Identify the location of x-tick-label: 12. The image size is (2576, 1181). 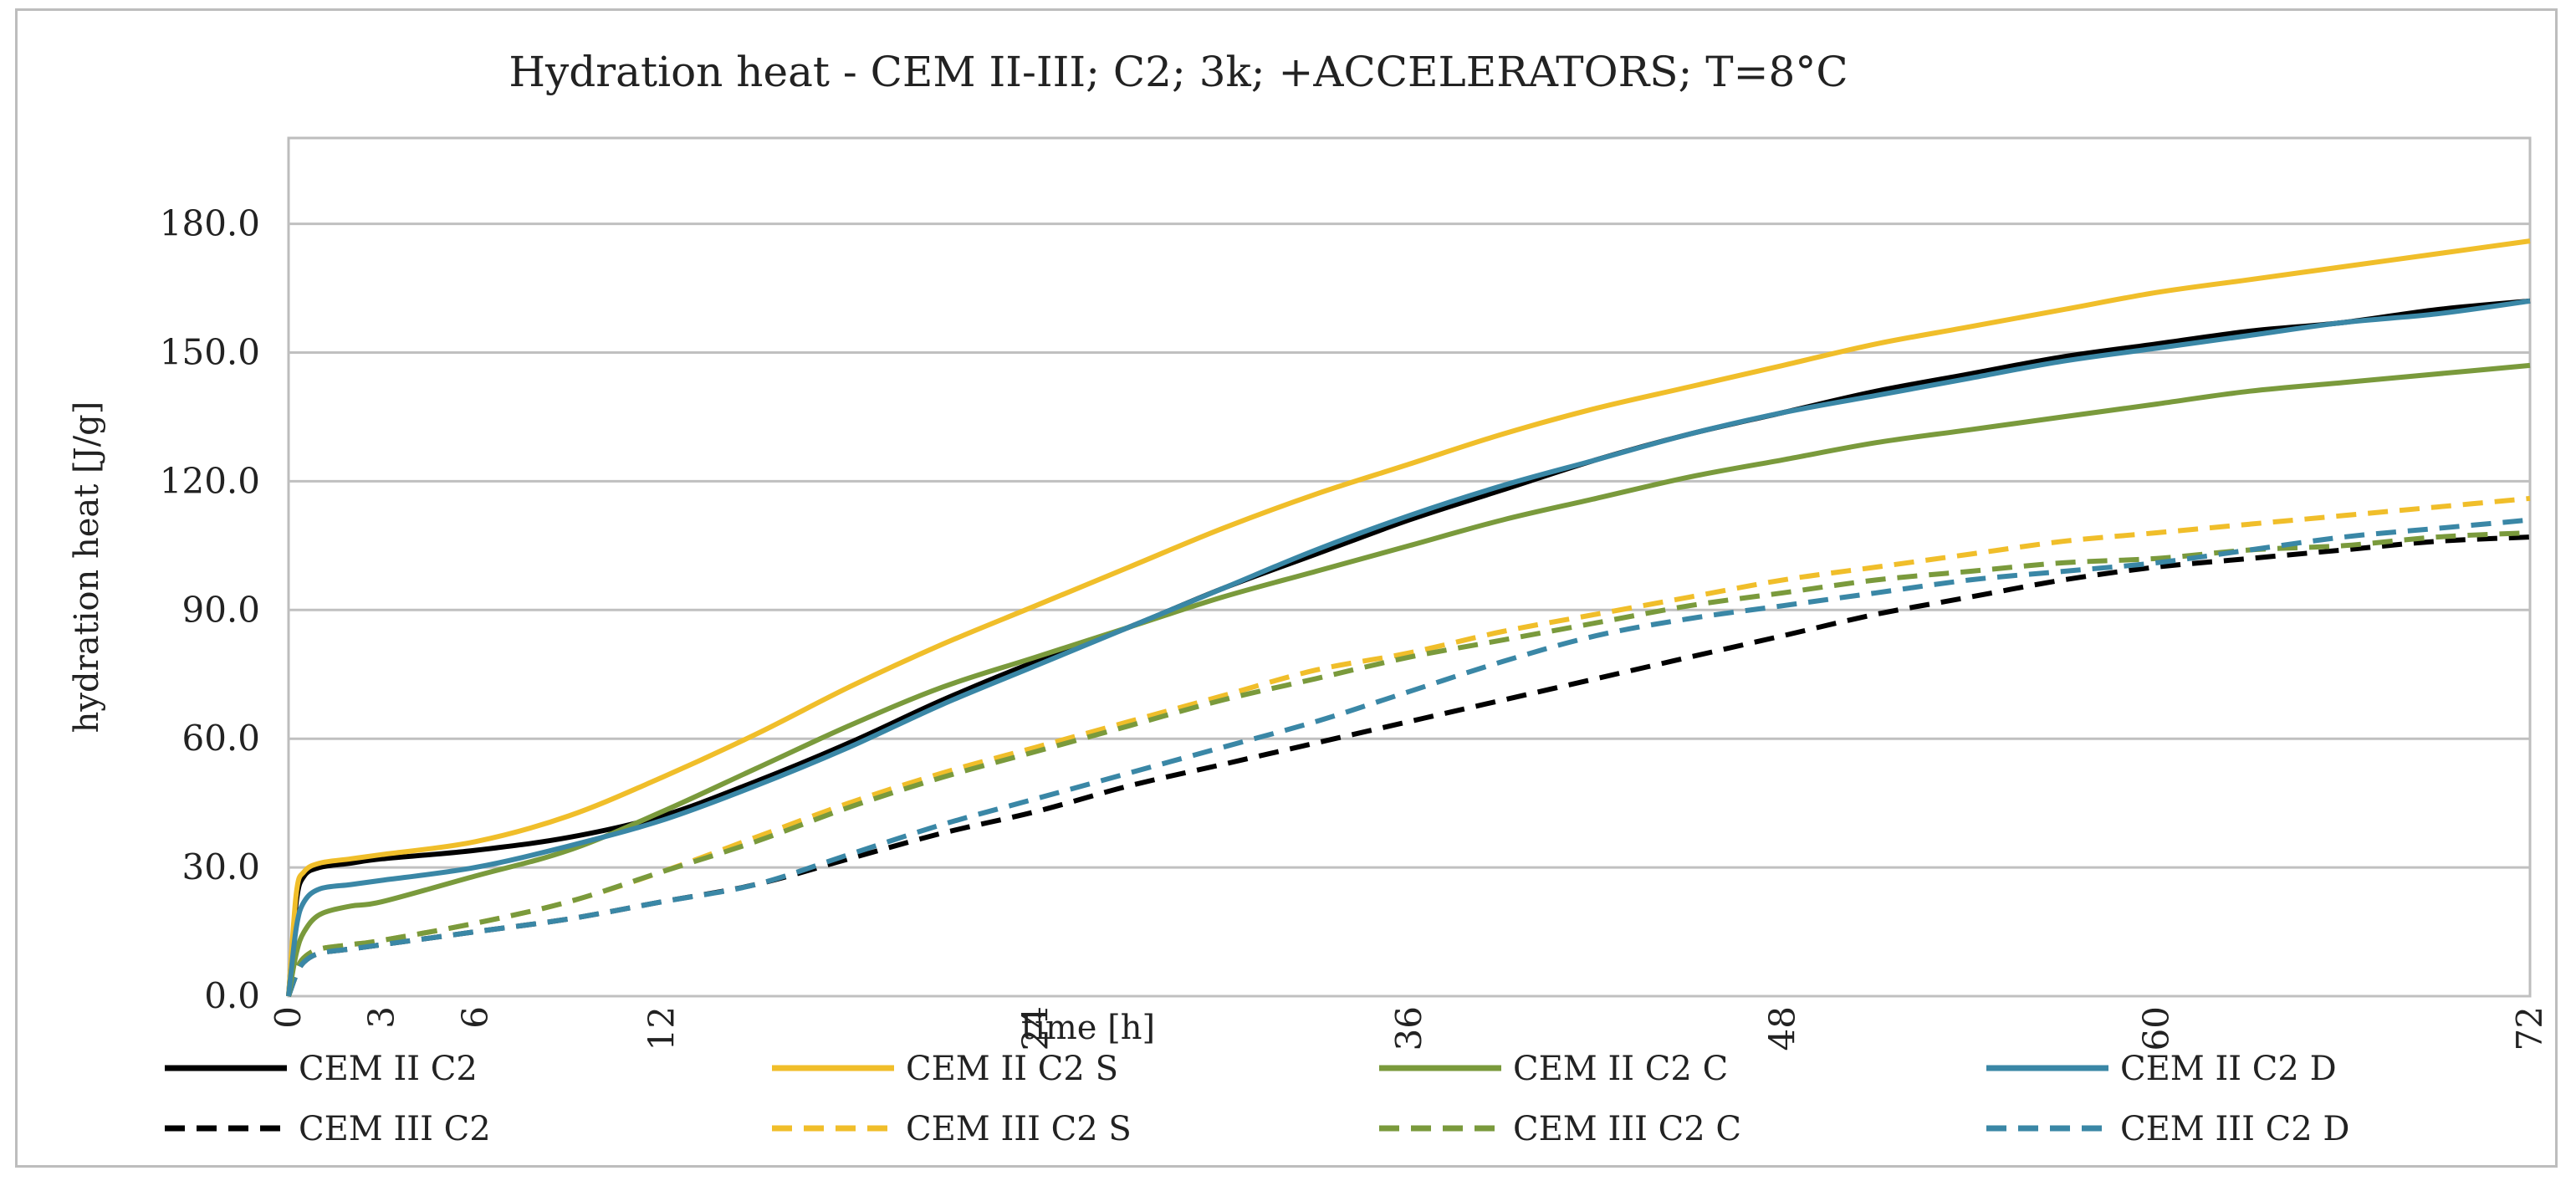
(661, 1028).